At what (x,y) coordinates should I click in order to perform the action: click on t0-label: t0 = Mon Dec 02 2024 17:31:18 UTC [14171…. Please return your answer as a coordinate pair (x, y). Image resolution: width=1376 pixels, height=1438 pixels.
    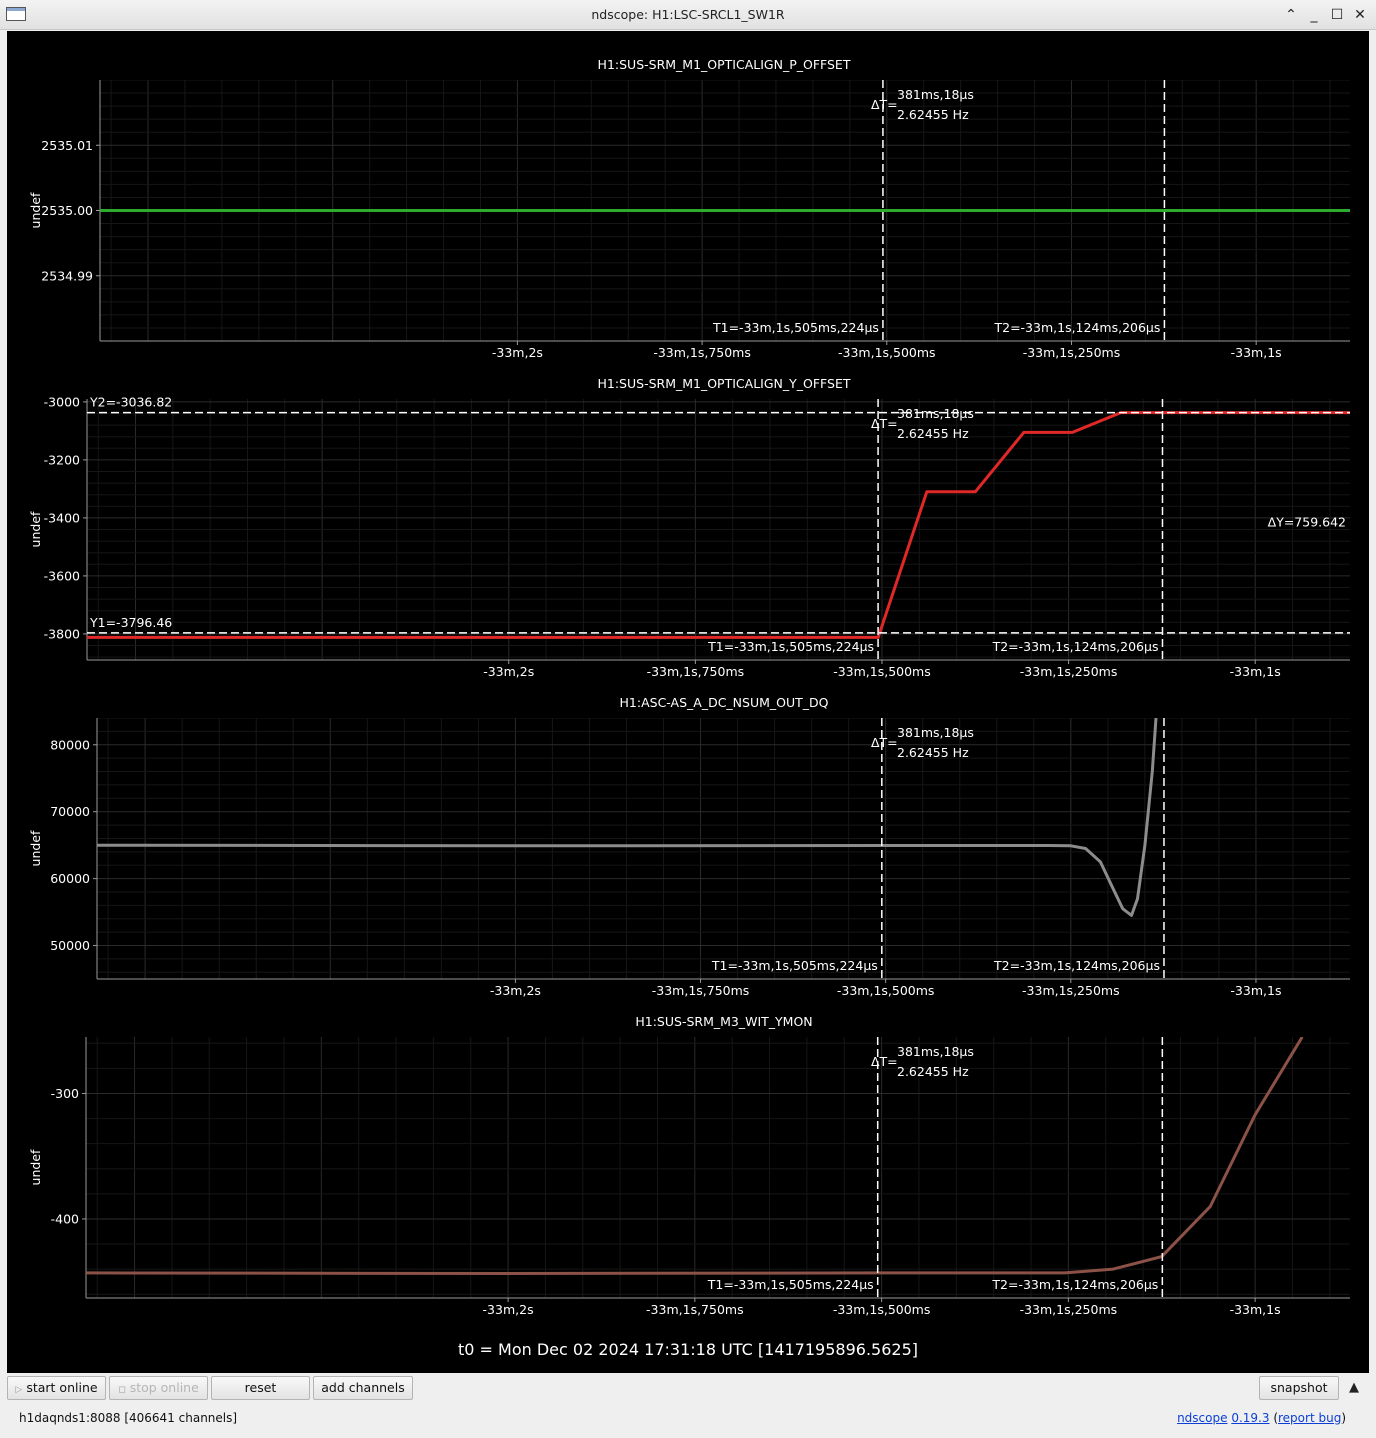
    Looking at the image, I should click on (688, 1349).